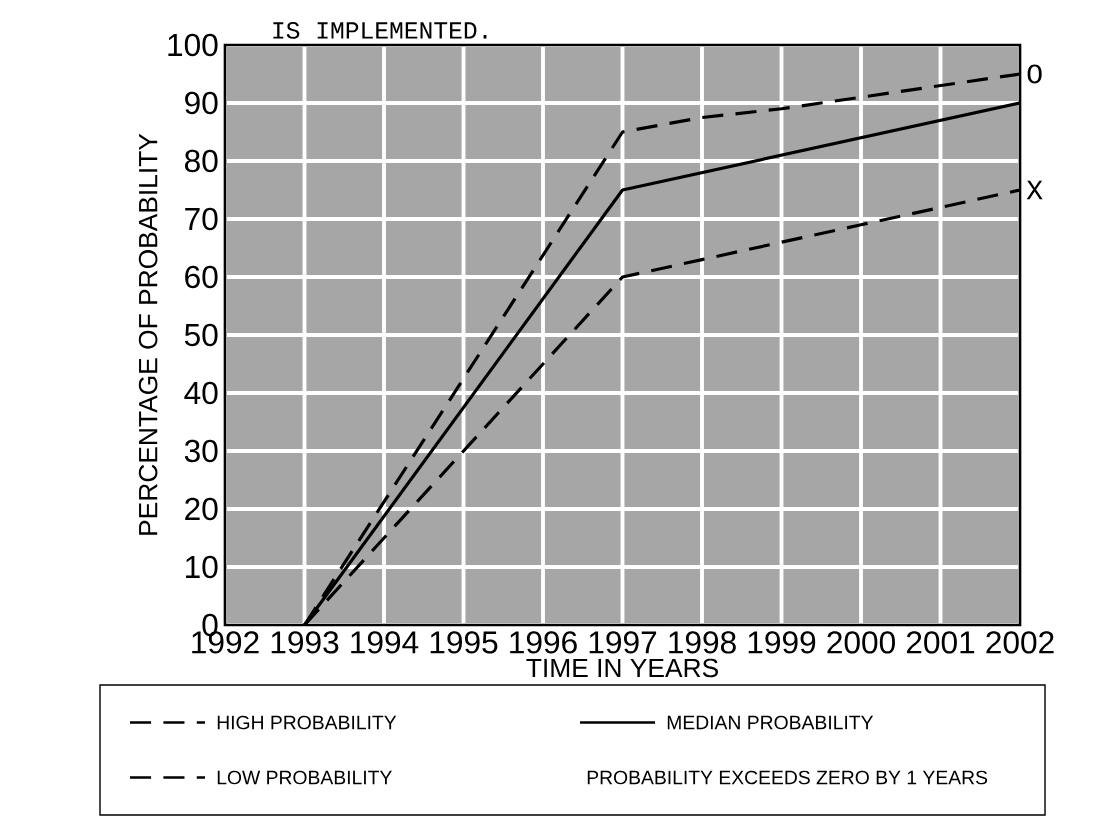 This screenshot has width=1103, height=830. What do you see at coordinates (464, 642) in the screenshot?
I see `x-tick-label: 1995` at bounding box center [464, 642].